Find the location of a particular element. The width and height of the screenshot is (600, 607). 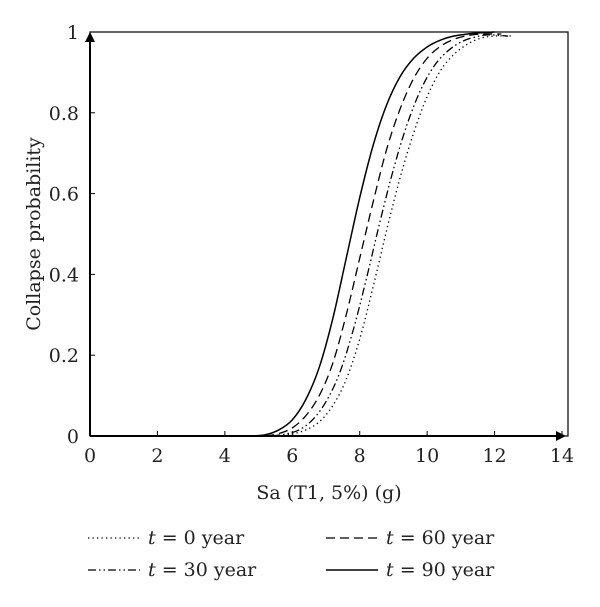

y-tick-label: 0.4 is located at coordinates (64, 275).